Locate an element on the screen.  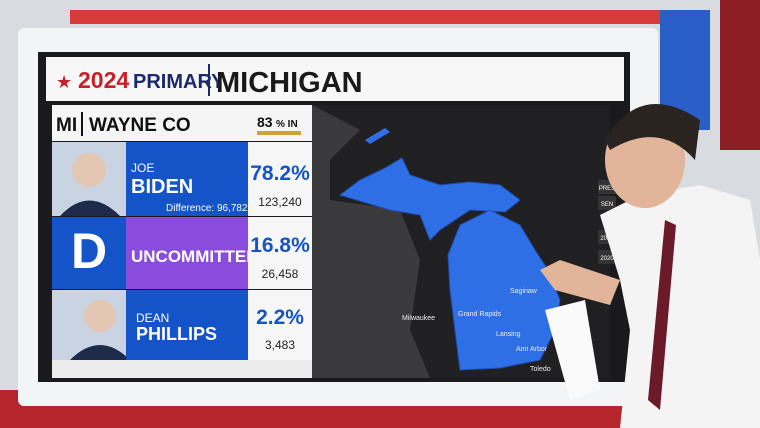
star: ★ is located at coordinates (64, 82).